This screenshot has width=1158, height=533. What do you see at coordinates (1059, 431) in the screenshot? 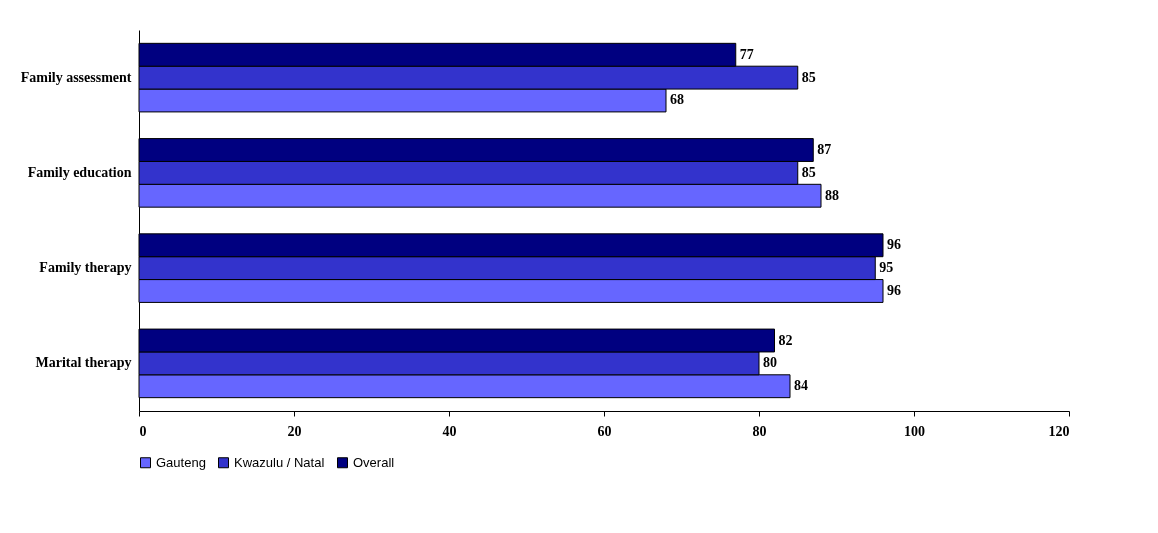
I see `x-tick-label: 120` at bounding box center [1059, 431].